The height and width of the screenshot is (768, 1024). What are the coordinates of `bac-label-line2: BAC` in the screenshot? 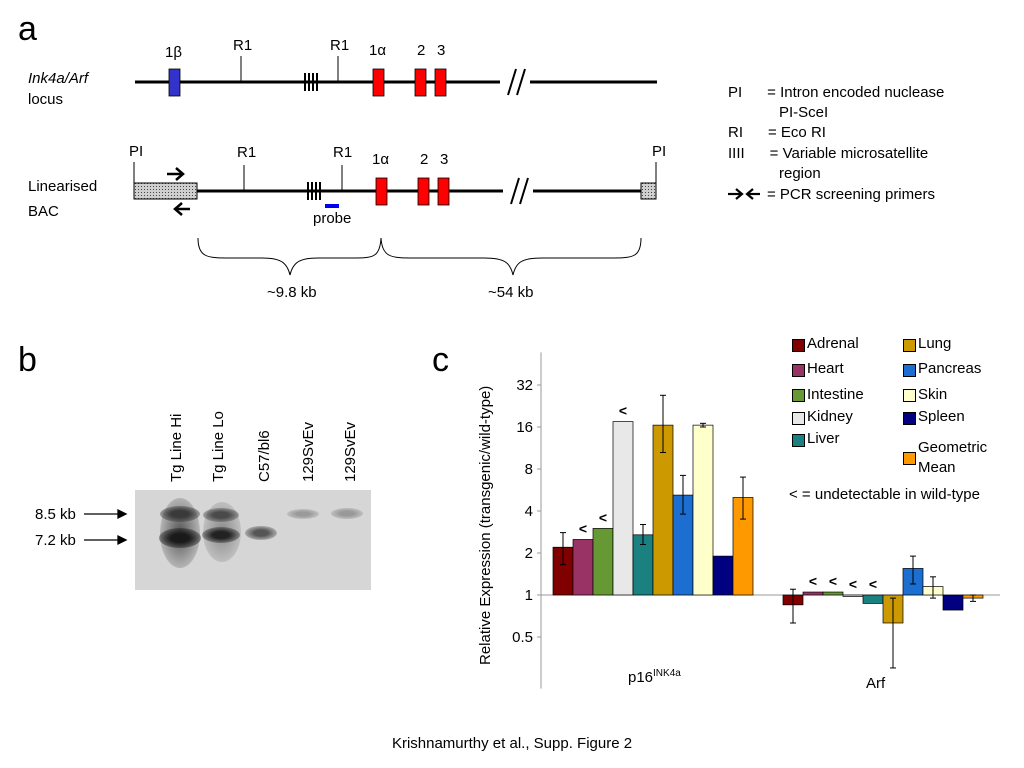 It's located at (43, 211).